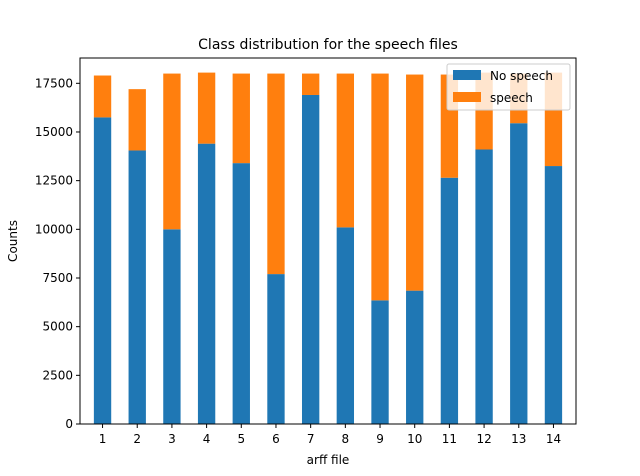 The image size is (640, 476). What do you see at coordinates (518, 439) in the screenshot?
I see `x-tick-label: 13` at bounding box center [518, 439].